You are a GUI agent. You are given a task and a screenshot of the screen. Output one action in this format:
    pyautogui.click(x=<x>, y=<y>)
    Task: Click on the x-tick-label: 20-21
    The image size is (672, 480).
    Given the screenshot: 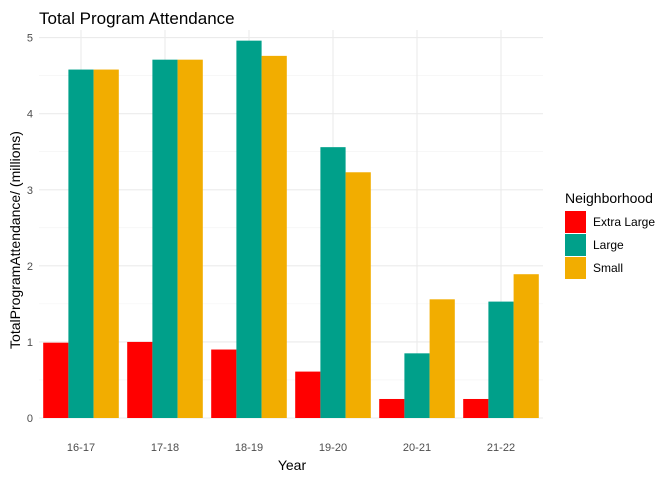 What is the action you would take?
    pyautogui.click(x=417, y=448)
    